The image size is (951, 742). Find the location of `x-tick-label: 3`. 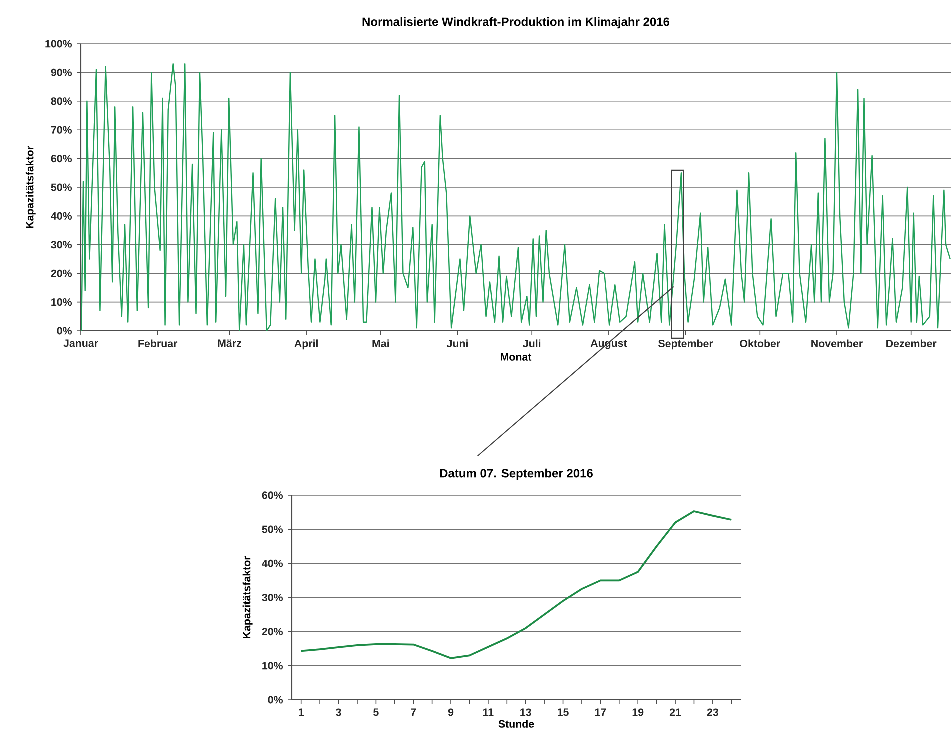

x-tick-label: 3 is located at coordinates (339, 712).